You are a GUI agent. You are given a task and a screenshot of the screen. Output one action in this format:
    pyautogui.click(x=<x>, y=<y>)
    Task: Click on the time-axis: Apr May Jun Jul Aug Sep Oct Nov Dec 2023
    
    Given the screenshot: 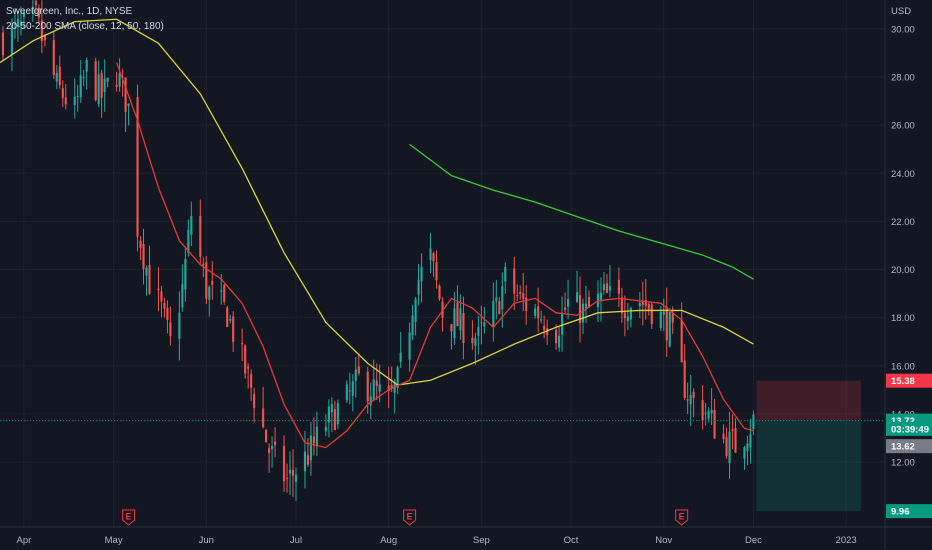 What is the action you would take?
    pyautogui.click(x=437, y=540)
    